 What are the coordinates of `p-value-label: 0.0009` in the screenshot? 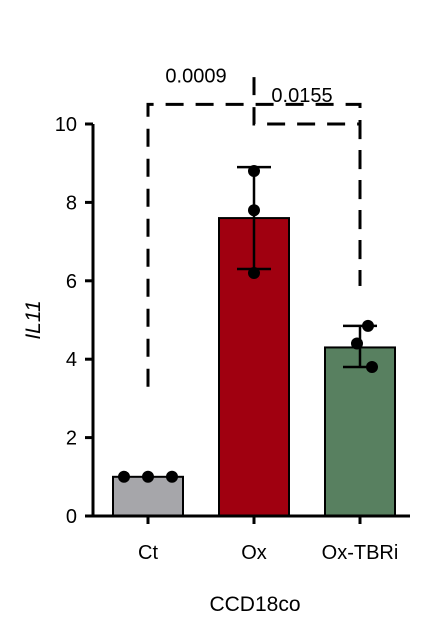 It's located at (195, 76).